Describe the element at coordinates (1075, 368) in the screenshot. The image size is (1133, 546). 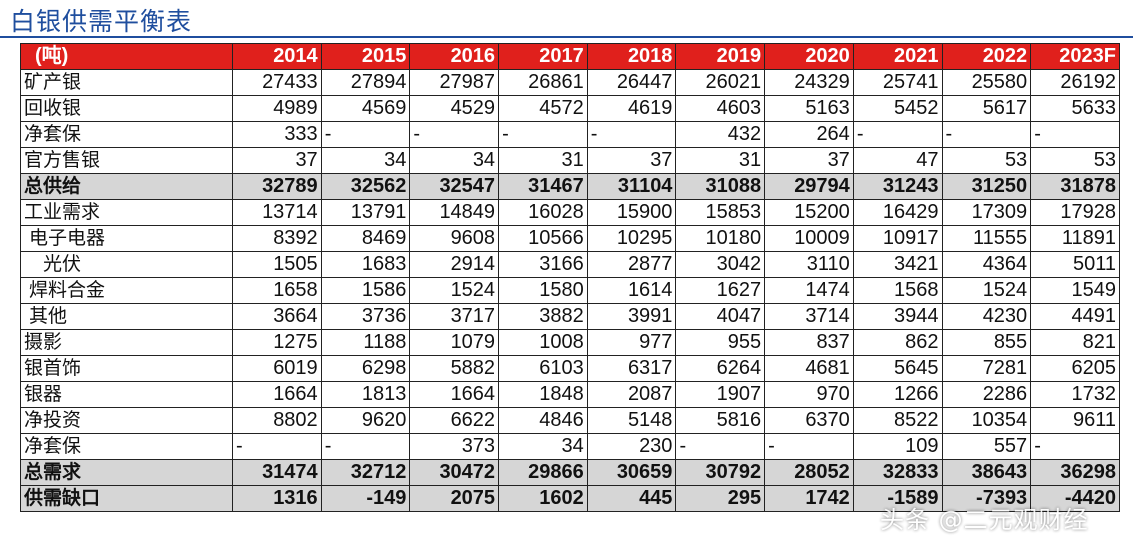
I see `table-cell: 6205` at that location.